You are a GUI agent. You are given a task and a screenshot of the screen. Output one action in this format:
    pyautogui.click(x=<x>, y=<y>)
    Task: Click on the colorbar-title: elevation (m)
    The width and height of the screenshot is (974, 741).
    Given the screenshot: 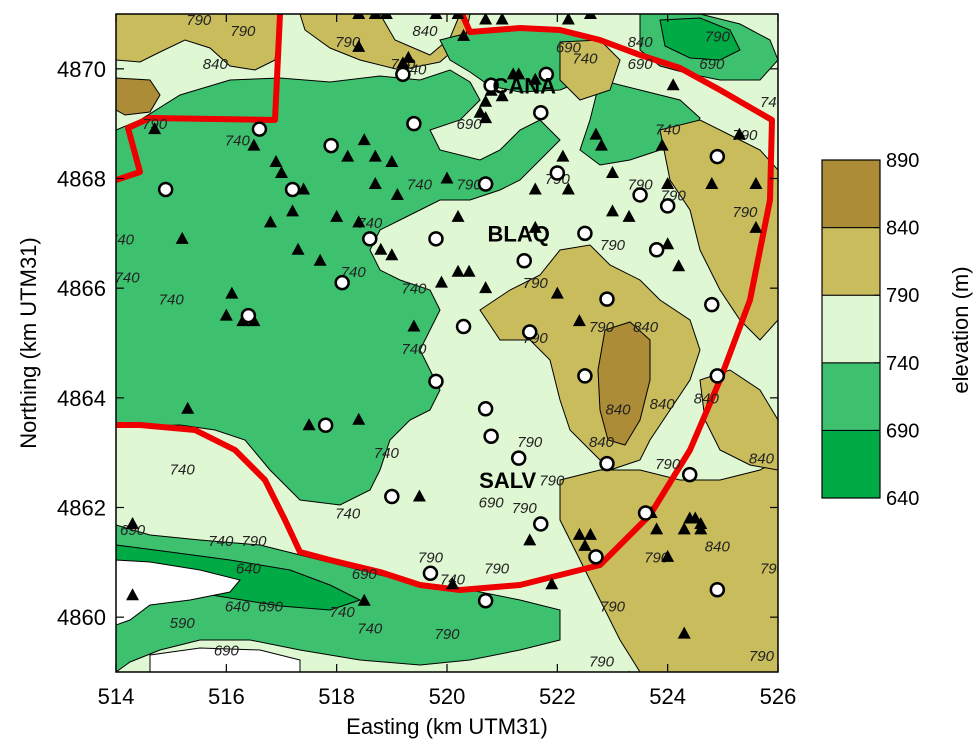 What is the action you would take?
    pyautogui.click(x=960, y=329)
    